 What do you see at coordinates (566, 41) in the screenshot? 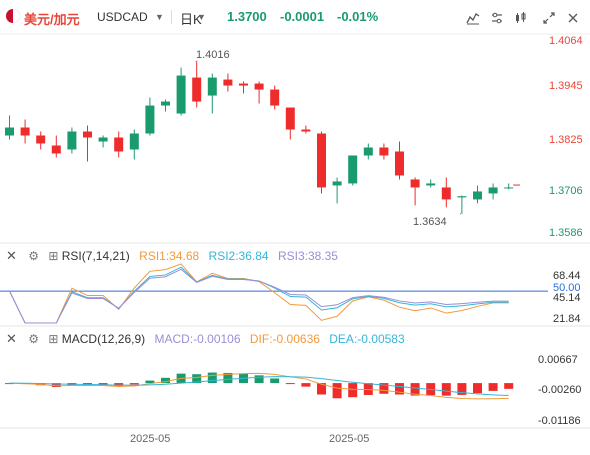
I see `price-tick: 1.4064` at bounding box center [566, 41].